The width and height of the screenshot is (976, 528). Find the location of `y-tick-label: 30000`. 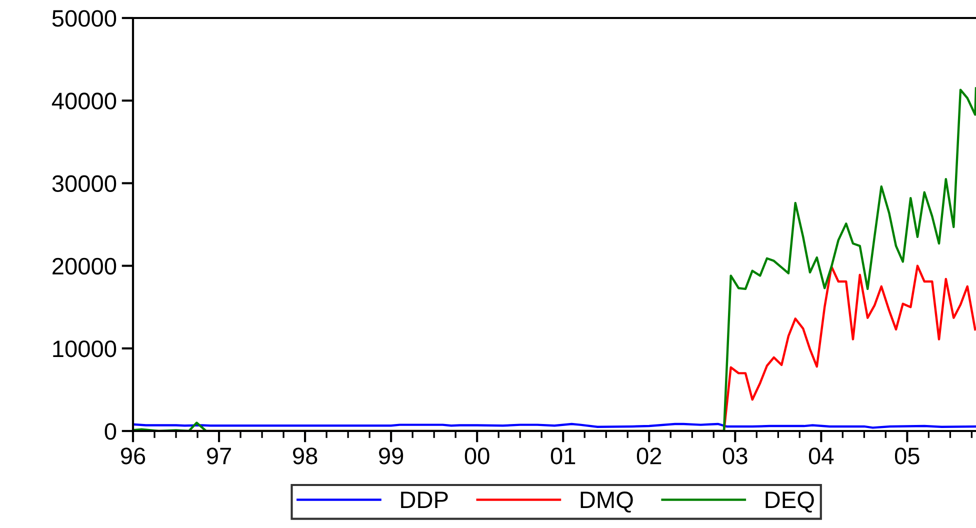

y-tick-label: 30000 is located at coordinates (84, 183).